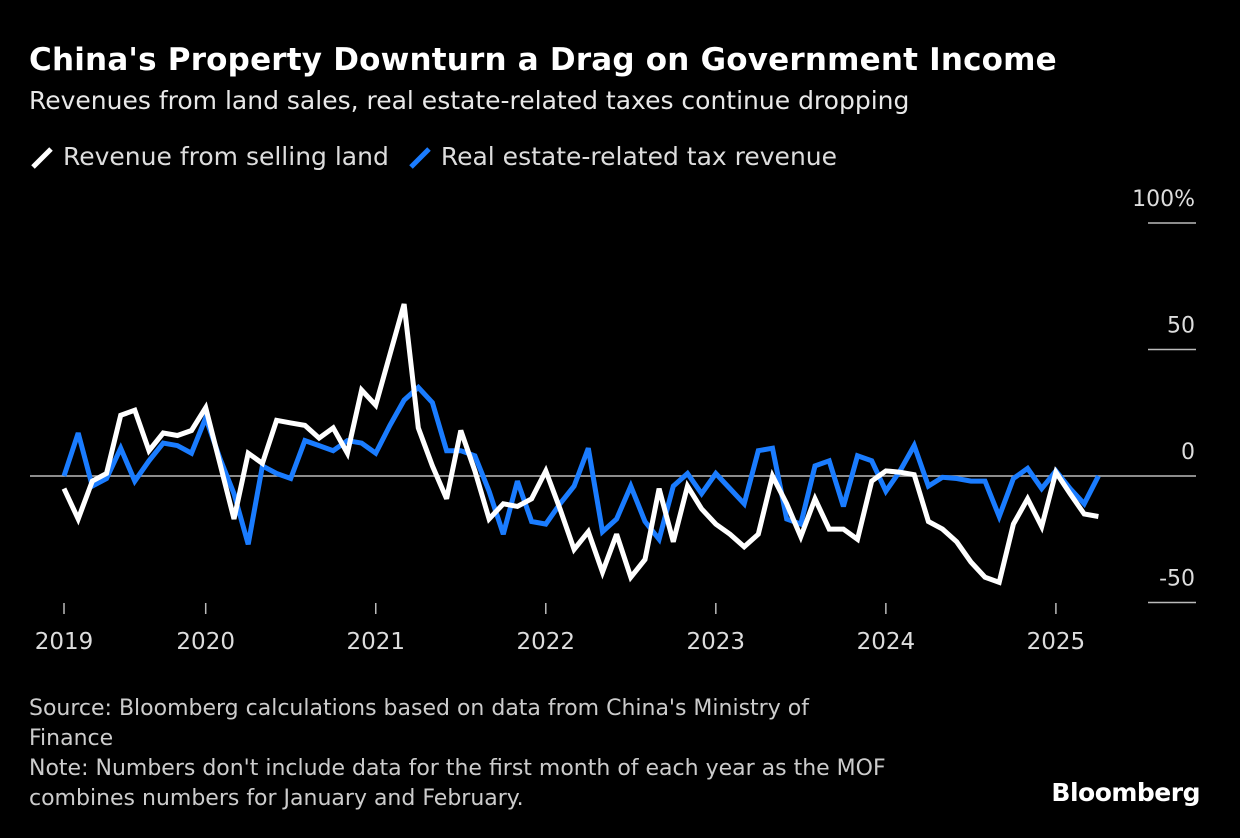 This screenshot has width=1240, height=838. I want to click on x-tick-label: 2025, so click(1056, 642).